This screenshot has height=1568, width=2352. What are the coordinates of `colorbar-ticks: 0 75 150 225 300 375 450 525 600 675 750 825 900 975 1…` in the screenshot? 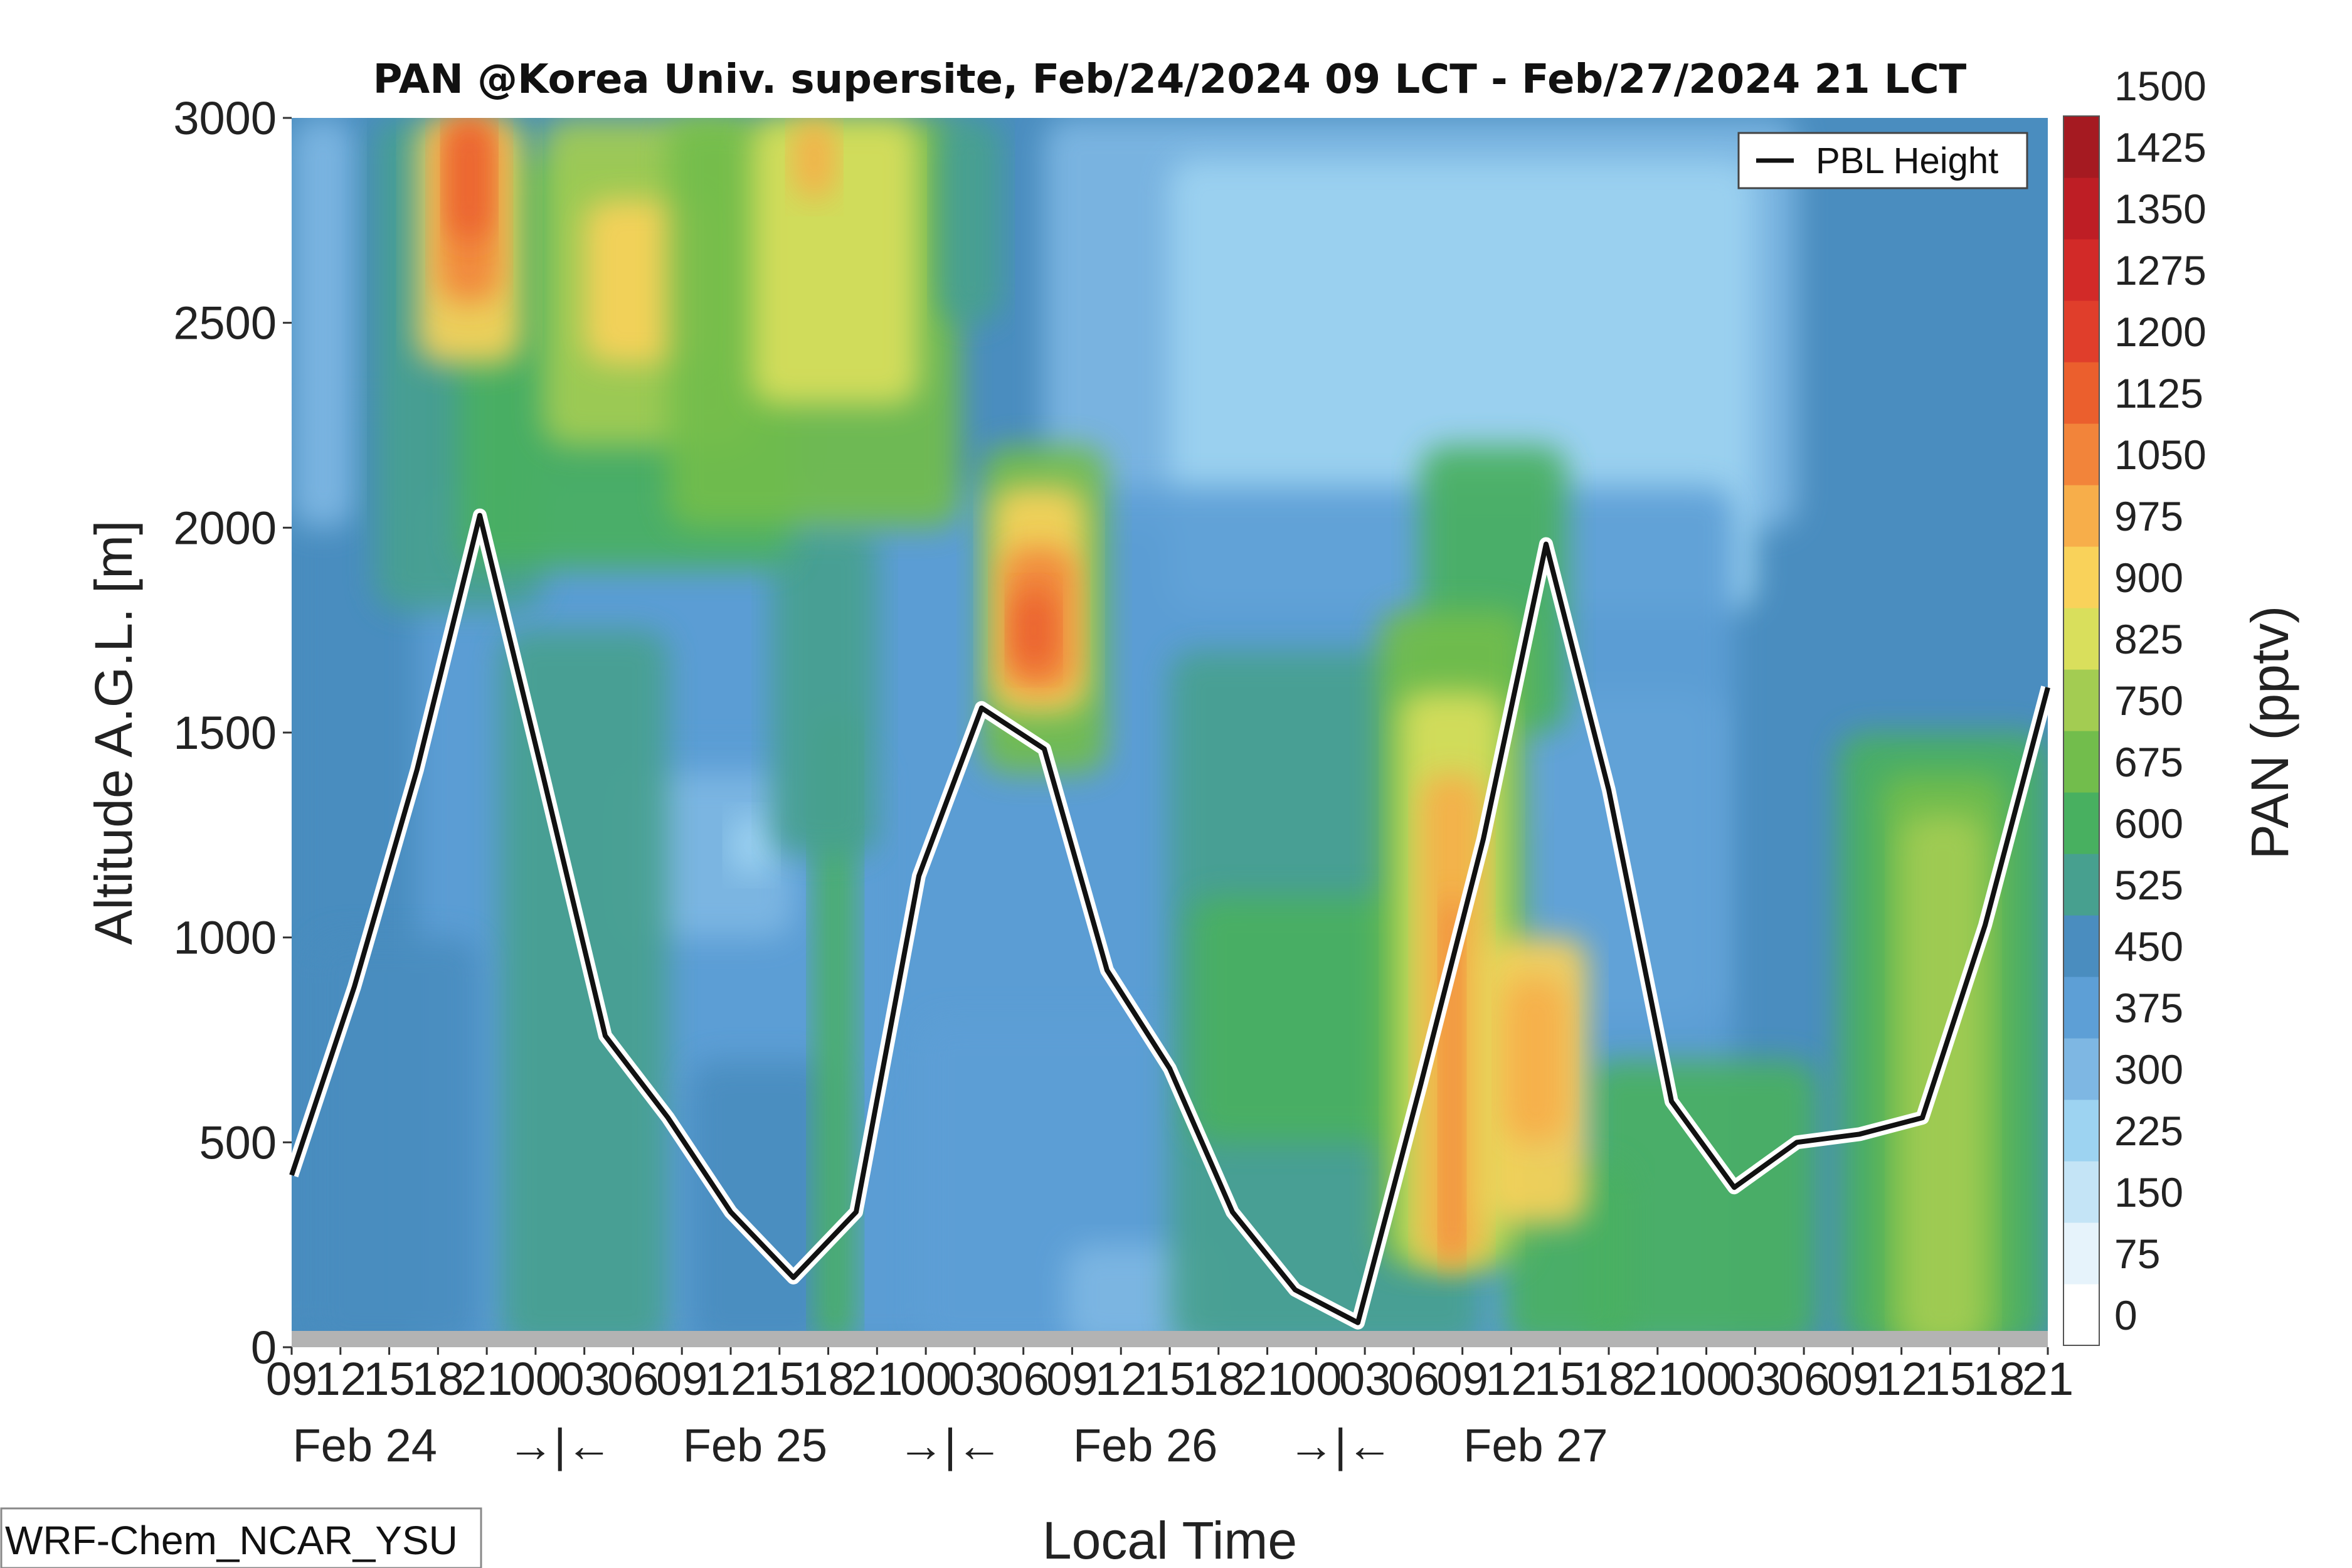 It's located at (2160, 701).